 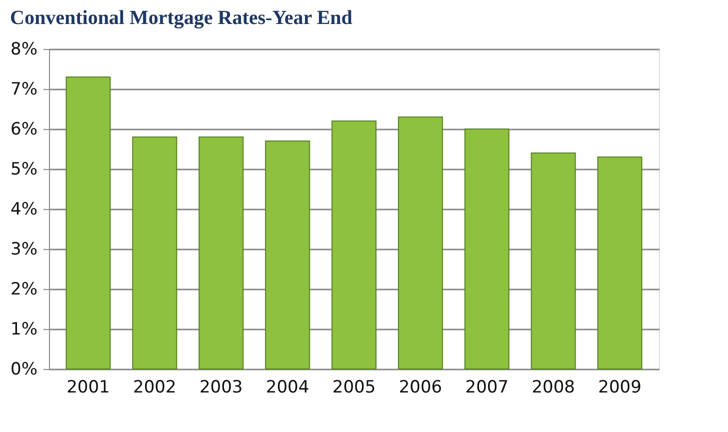 I want to click on x-tick-label: 2004, so click(x=288, y=388).